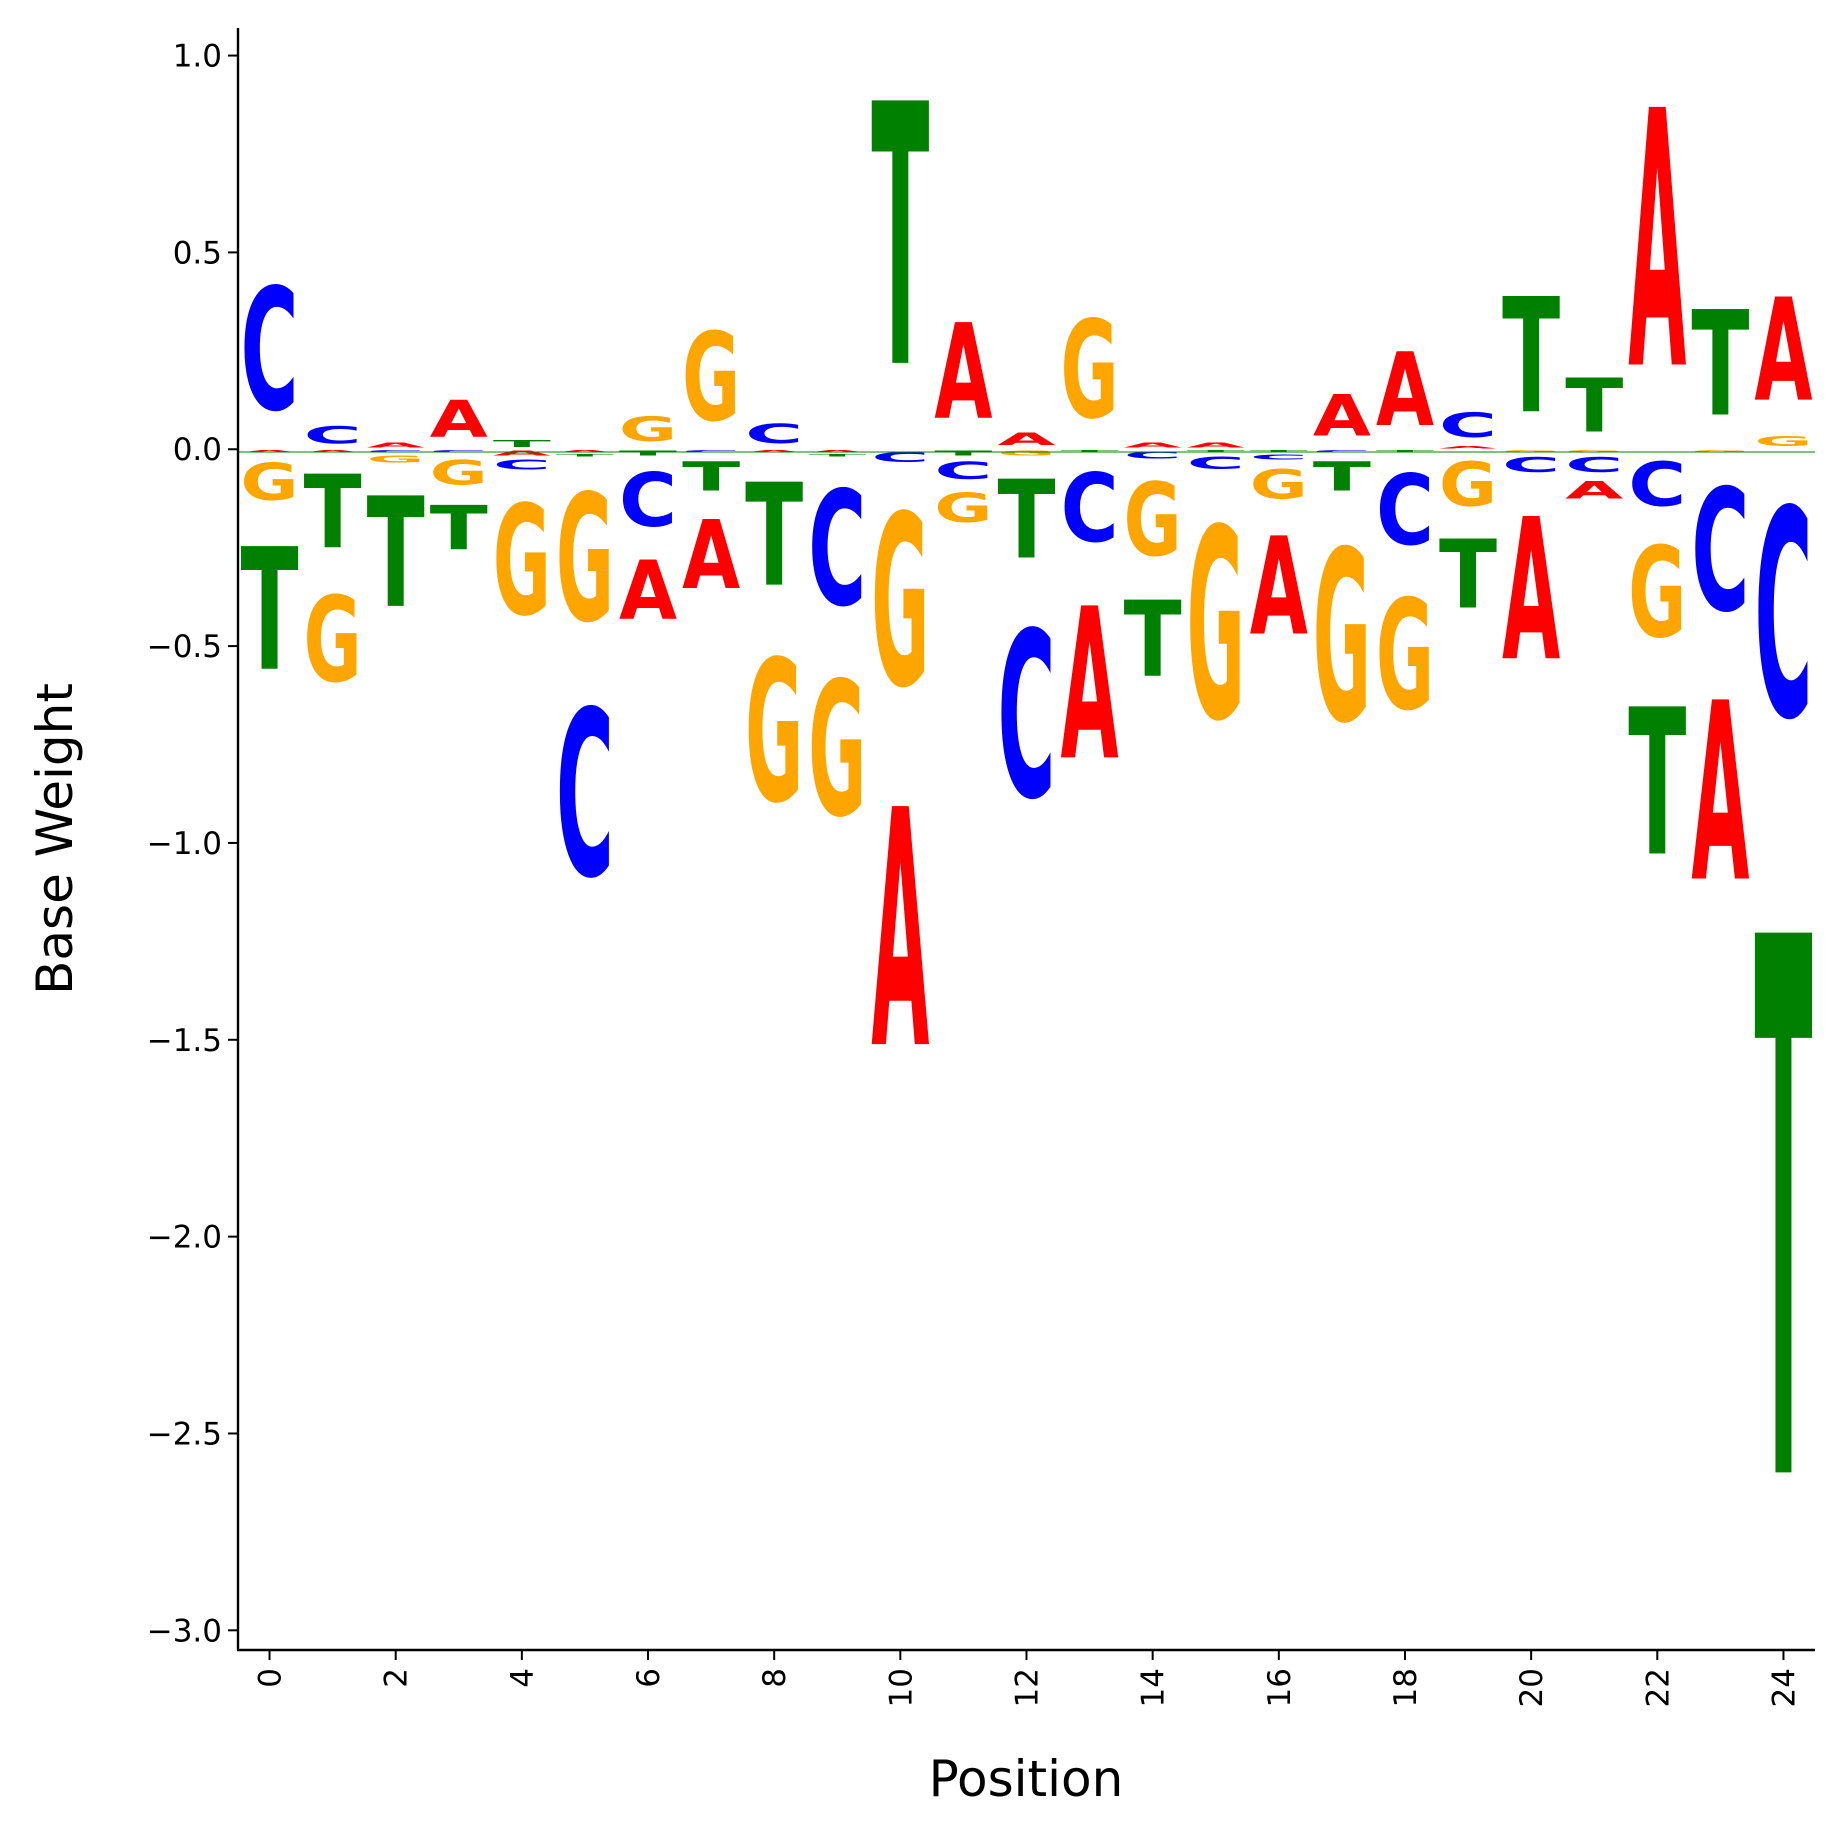 The height and width of the screenshot is (1834, 1834). I want to click on logo-letter-c-pos-5: C, so click(585, 796).